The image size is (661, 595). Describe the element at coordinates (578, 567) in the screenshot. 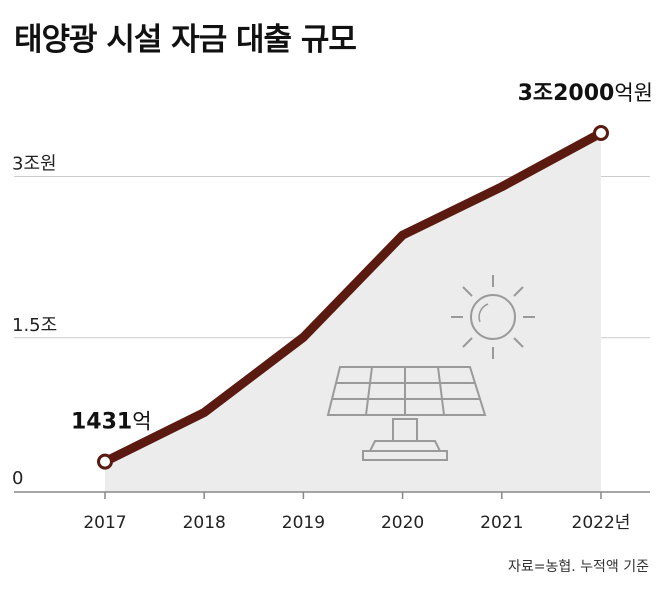

I see `source-note: 자료=농협. 누적액 기준` at that location.